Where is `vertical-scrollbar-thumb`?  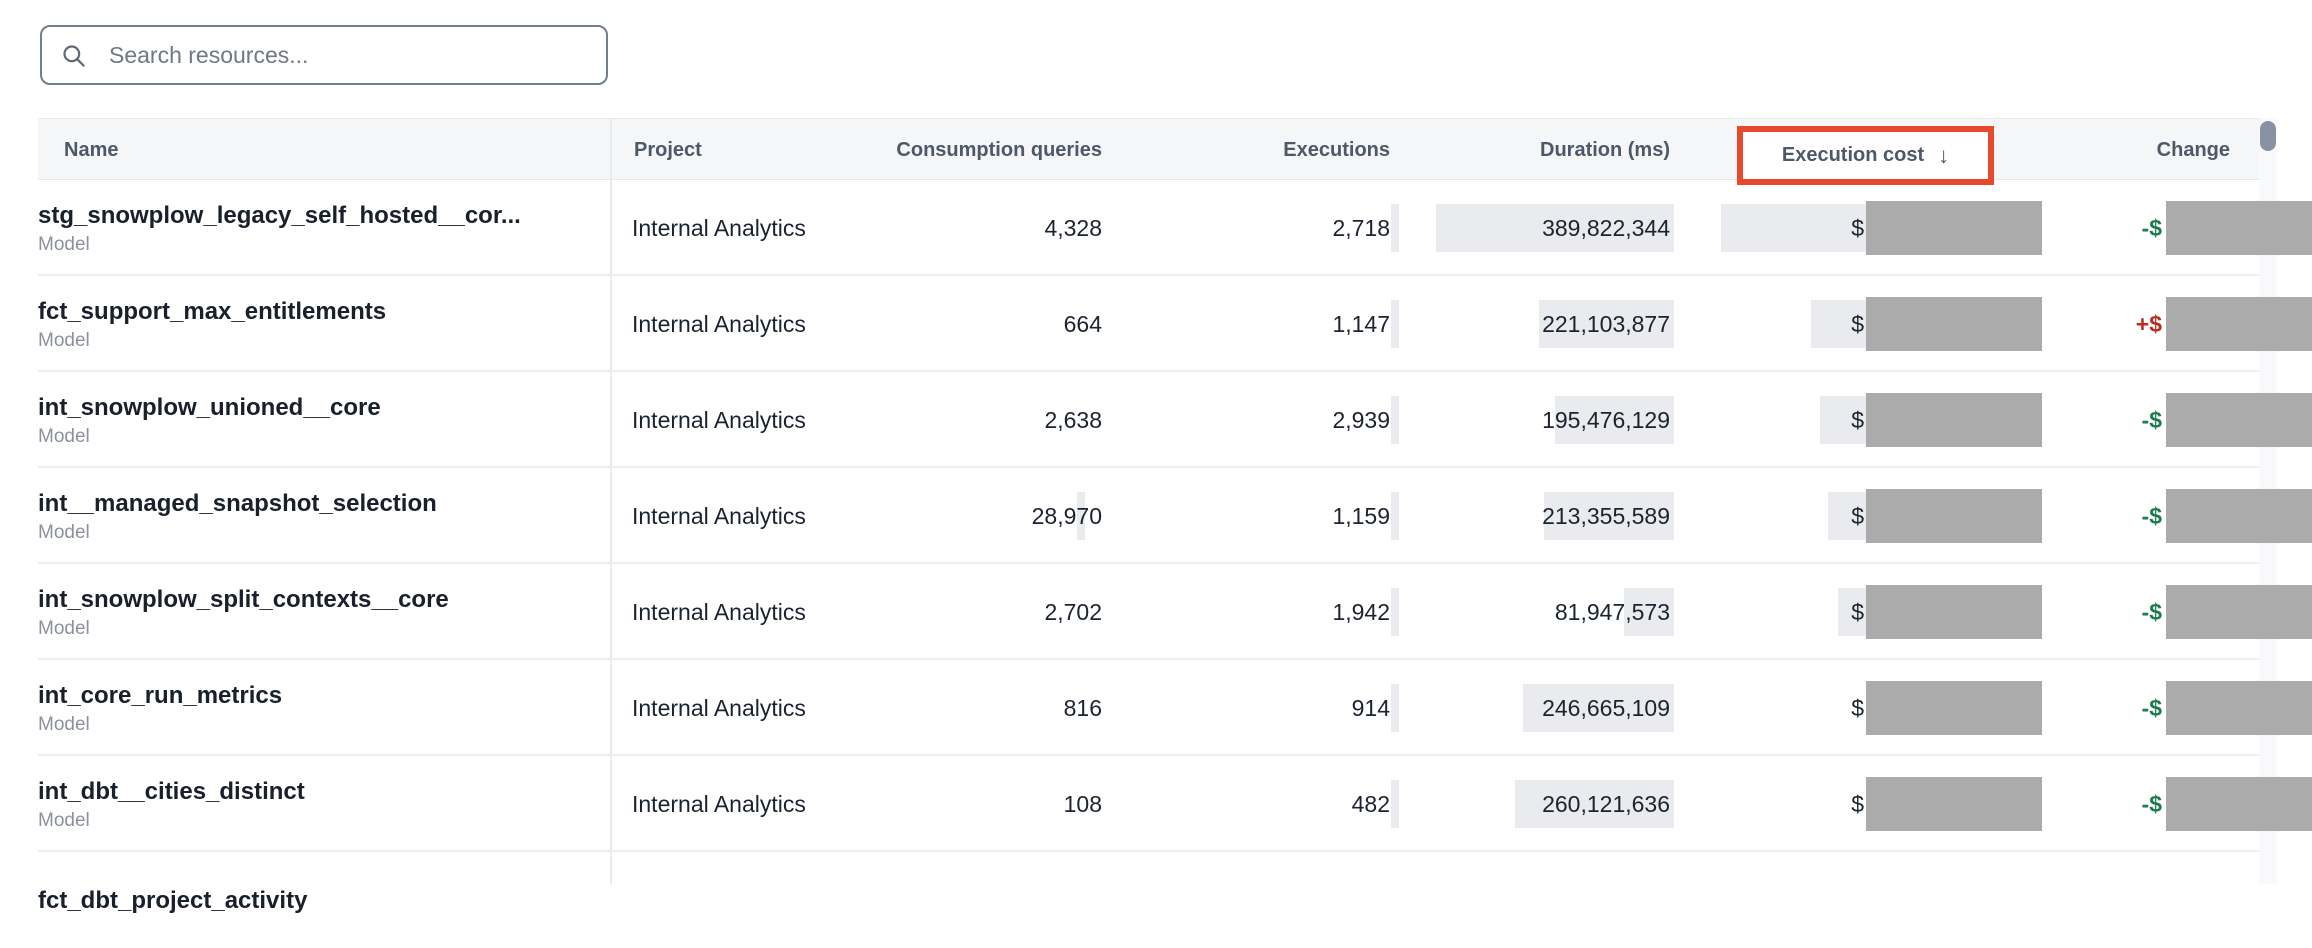
vertical-scrollbar-thumb is located at coordinates (2268, 136).